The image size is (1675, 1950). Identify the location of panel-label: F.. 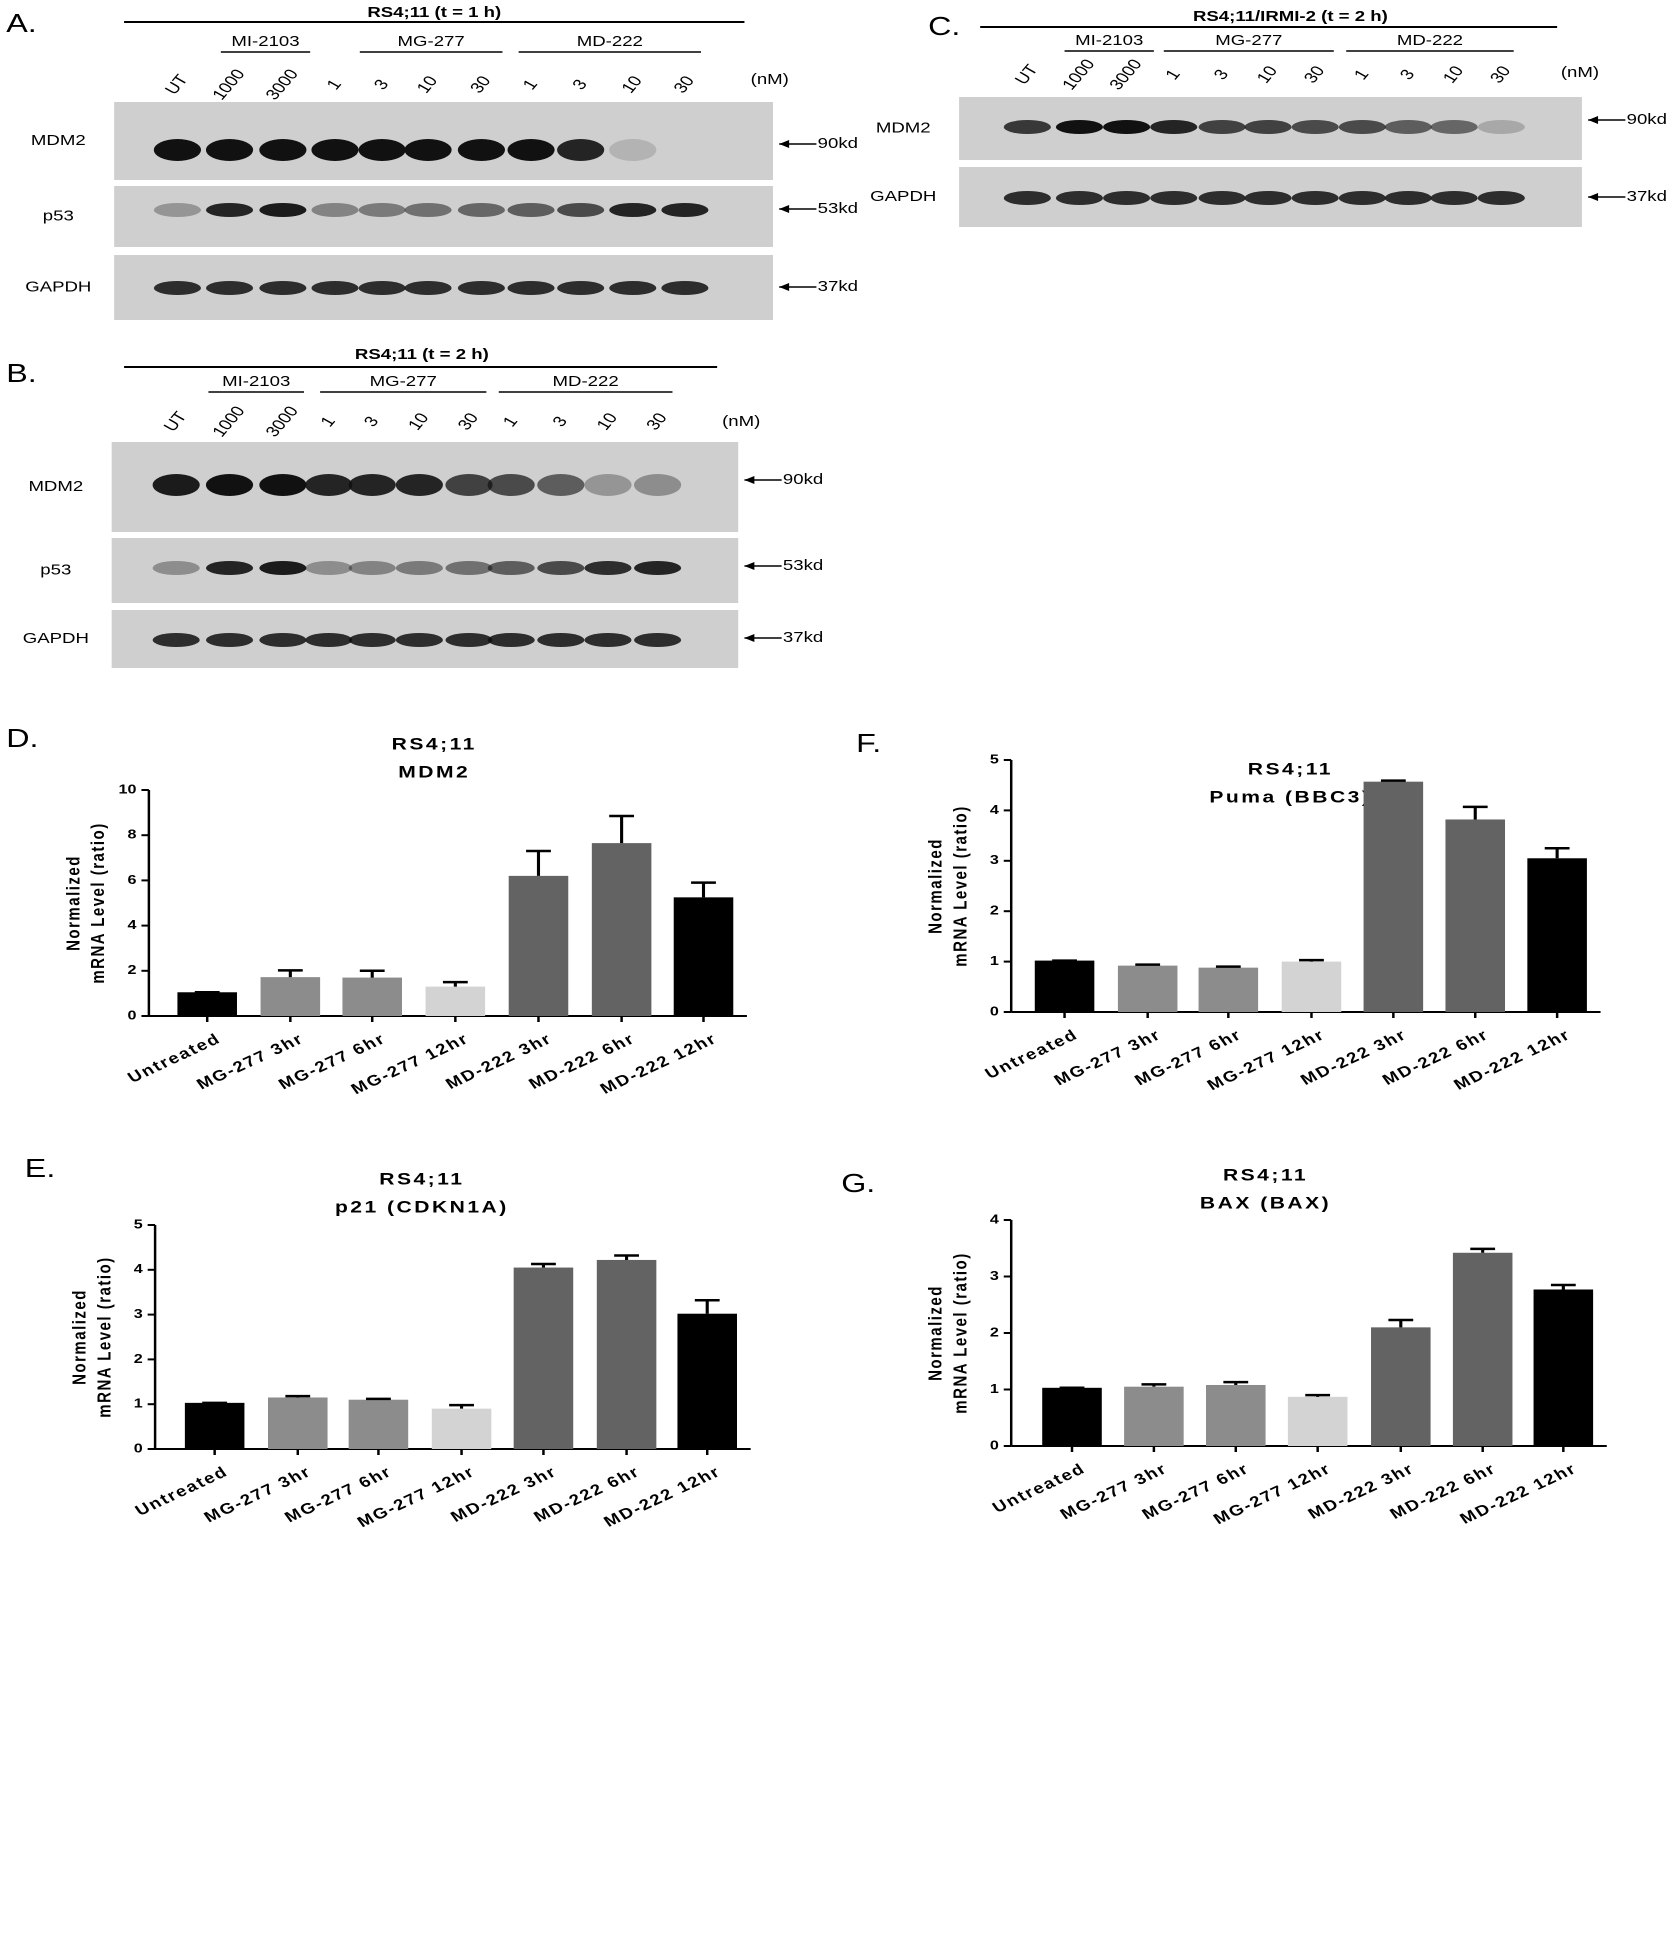
(868, 743).